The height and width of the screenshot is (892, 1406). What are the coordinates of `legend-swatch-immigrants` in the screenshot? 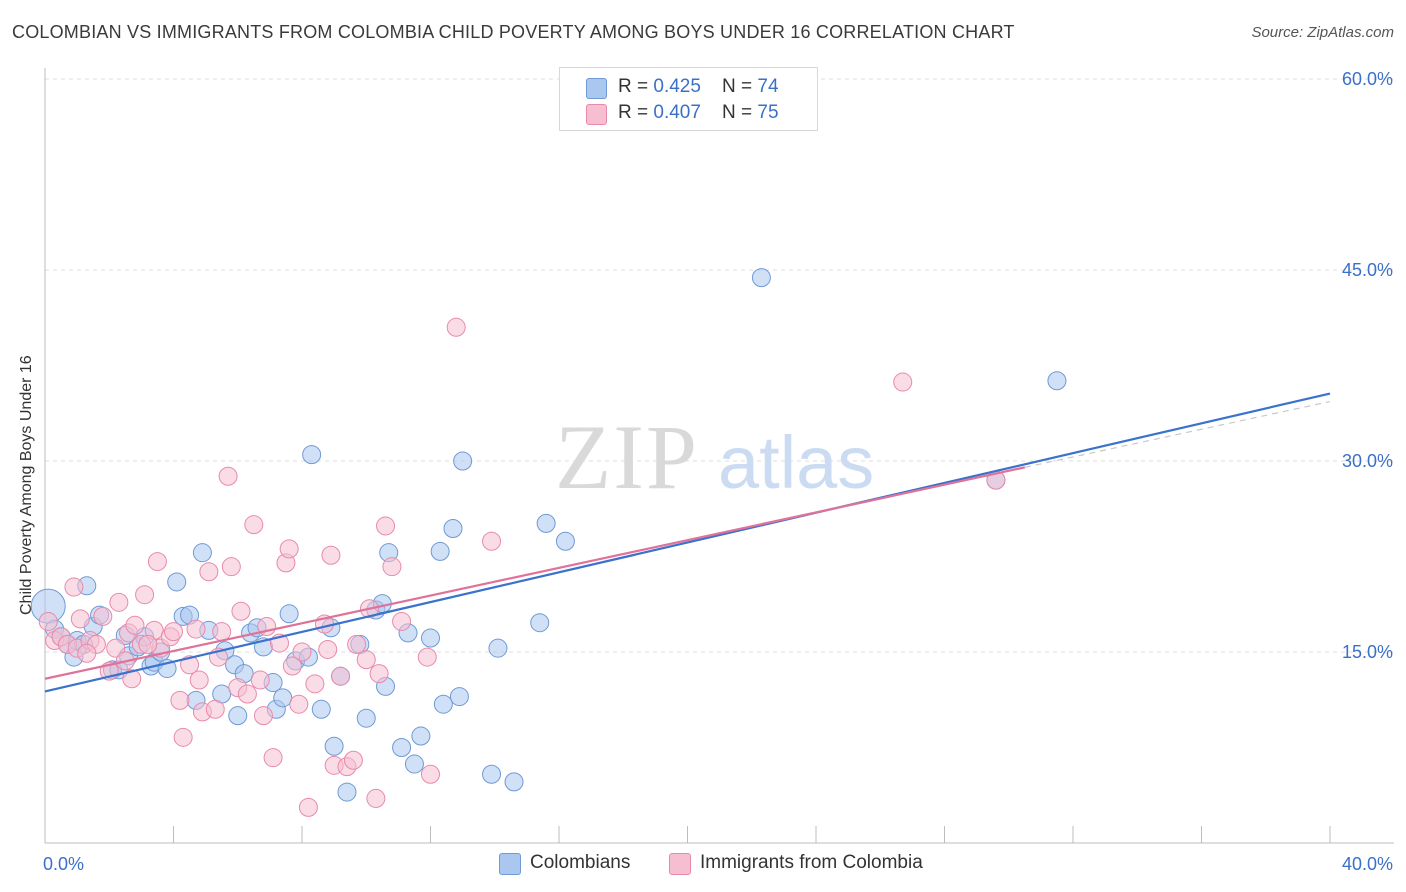 It's located at (596, 114).